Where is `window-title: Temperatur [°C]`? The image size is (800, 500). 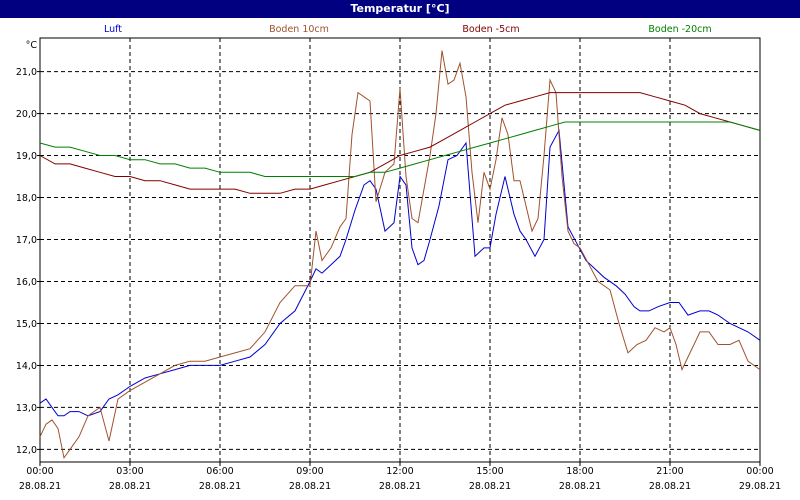 window-title: Temperatur [°C] is located at coordinates (400, 9).